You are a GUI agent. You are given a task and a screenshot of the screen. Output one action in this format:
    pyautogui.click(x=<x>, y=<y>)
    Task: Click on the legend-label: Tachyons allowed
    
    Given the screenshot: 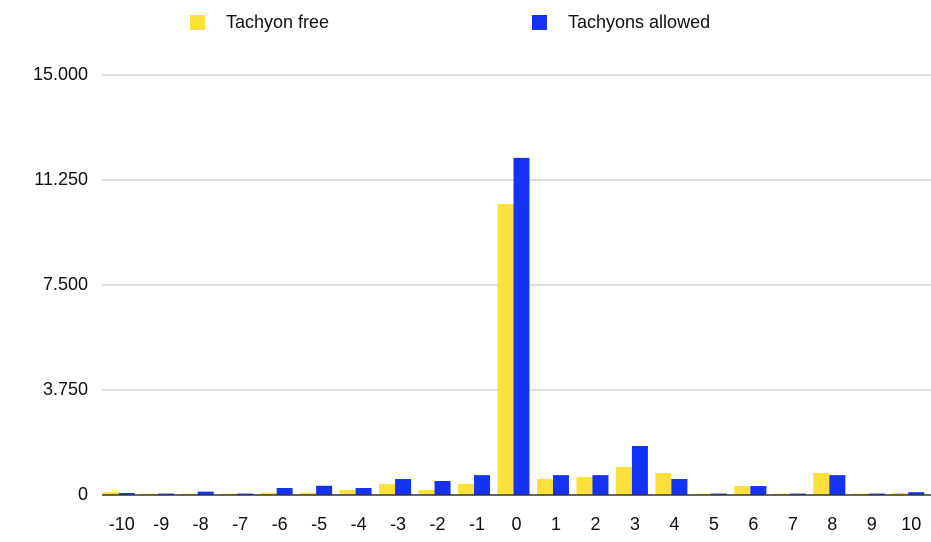 What is the action you would take?
    pyautogui.click(x=639, y=22)
    